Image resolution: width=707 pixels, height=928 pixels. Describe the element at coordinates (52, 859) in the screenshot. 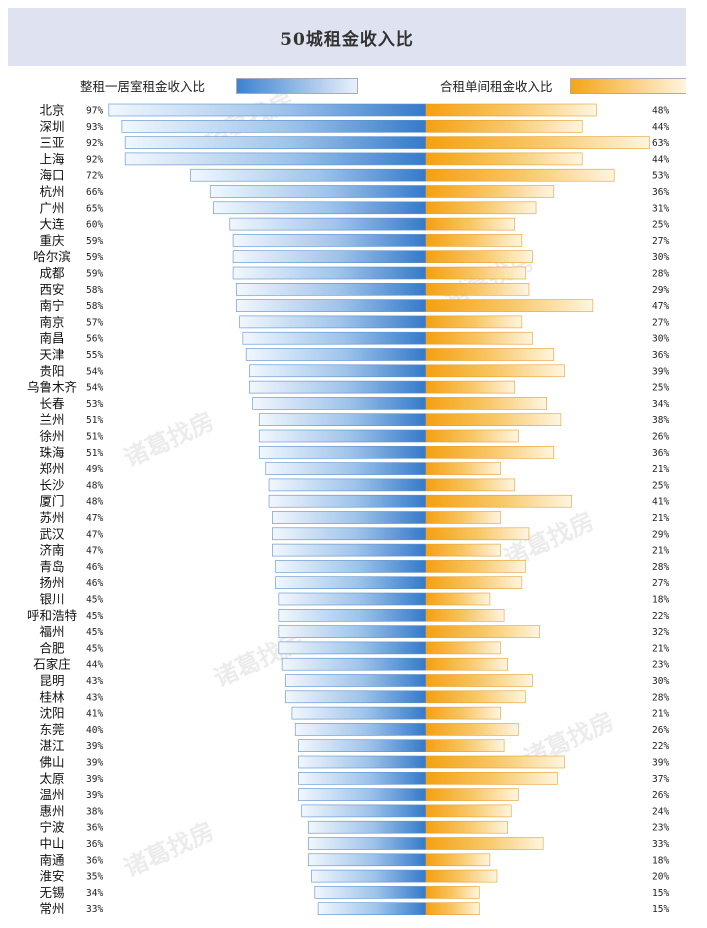

I see `category-label-46: 南通` at that location.